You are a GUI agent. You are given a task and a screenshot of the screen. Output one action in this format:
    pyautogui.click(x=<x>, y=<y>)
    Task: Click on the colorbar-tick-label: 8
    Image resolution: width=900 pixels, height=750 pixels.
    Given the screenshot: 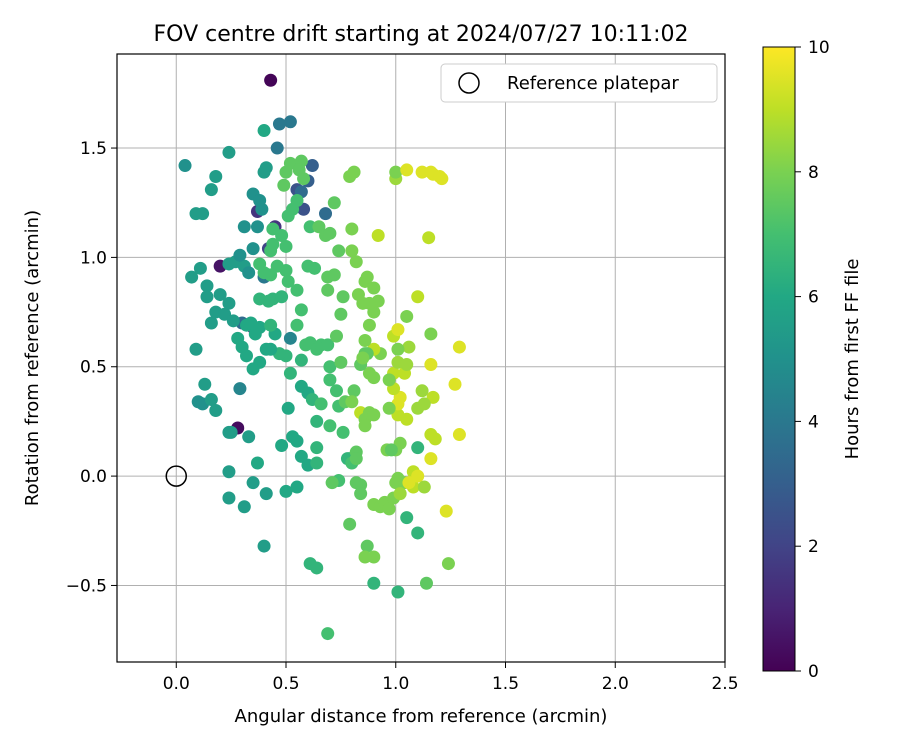 What is the action you would take?
    pyautogui.click(x=813, y=173)
    